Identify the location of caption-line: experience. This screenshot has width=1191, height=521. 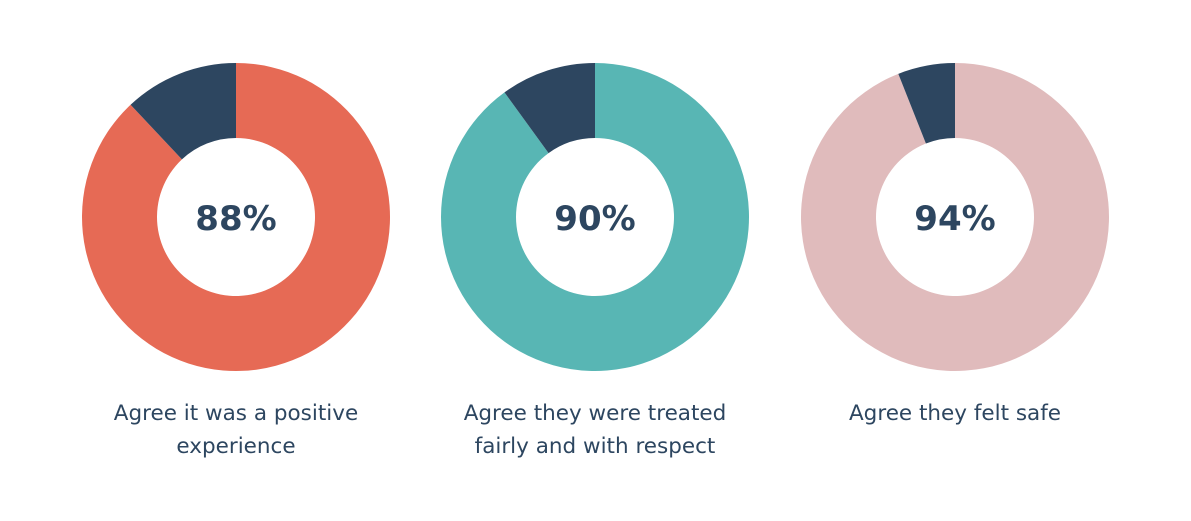
(236, 446).